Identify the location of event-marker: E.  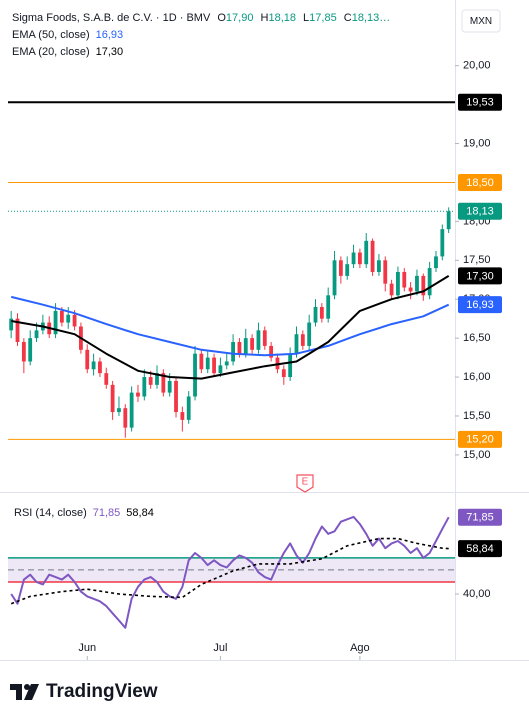
(305, 483).